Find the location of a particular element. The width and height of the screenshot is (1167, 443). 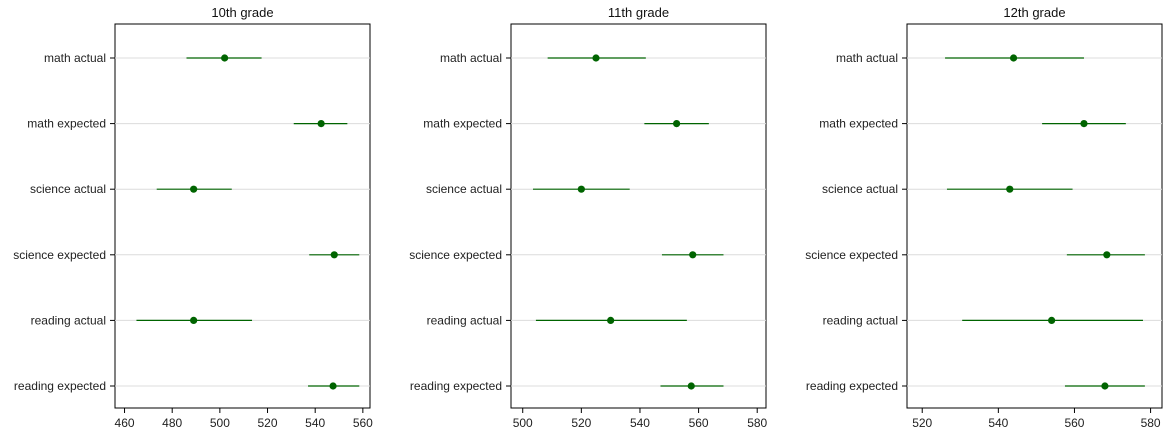

panel-title: 11th grade is located at coordinates (638, 12).